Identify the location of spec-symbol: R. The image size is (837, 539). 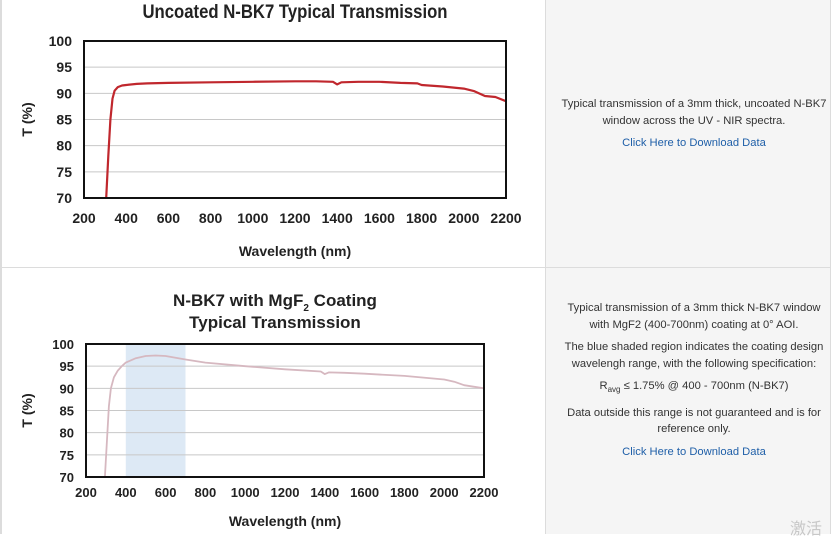
(603, 386).